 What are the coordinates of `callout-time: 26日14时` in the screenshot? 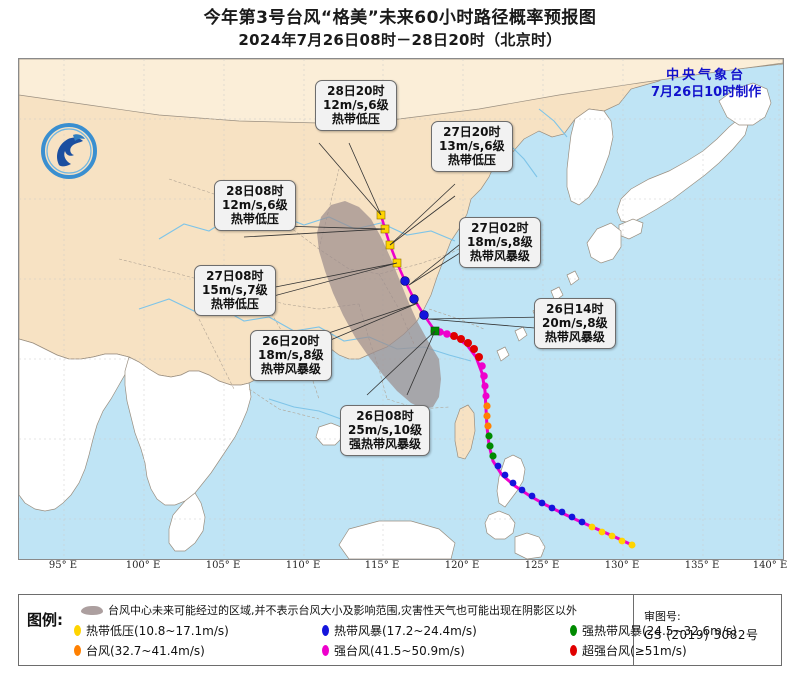 It's located at (575, 309).